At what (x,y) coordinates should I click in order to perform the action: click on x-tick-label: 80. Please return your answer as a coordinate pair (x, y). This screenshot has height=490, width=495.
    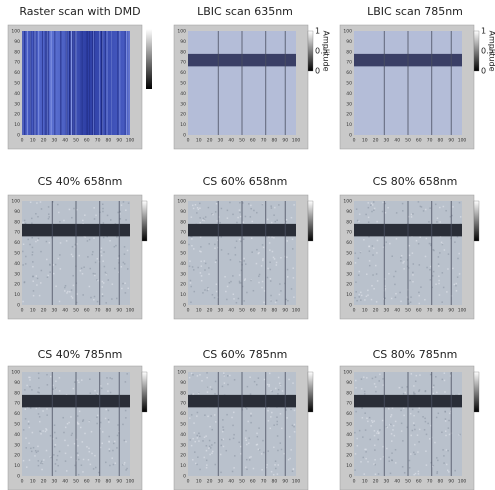
    Looking at the image, I should click on (441, 482).